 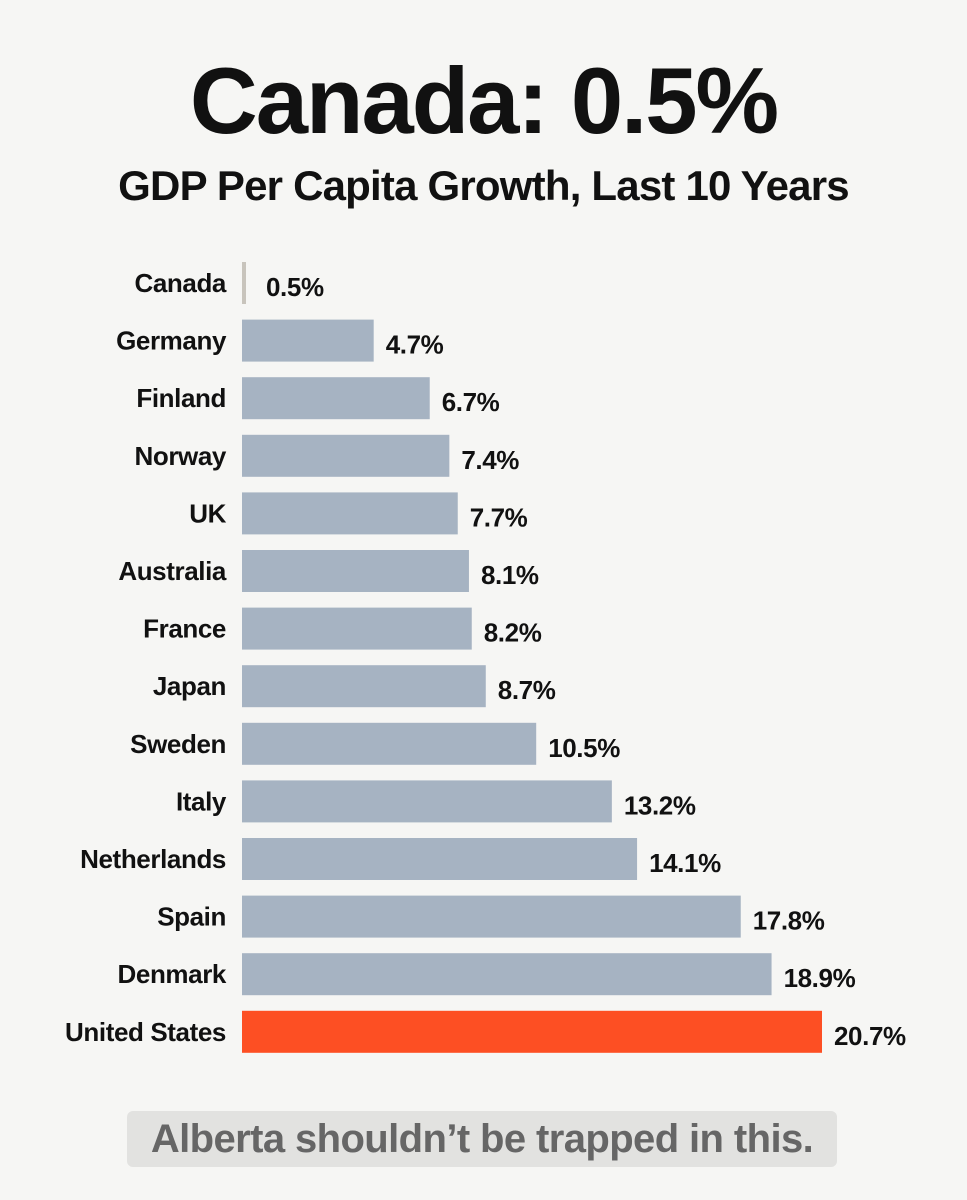 I want to click on bar-sweden, so click(x=389, y=743).